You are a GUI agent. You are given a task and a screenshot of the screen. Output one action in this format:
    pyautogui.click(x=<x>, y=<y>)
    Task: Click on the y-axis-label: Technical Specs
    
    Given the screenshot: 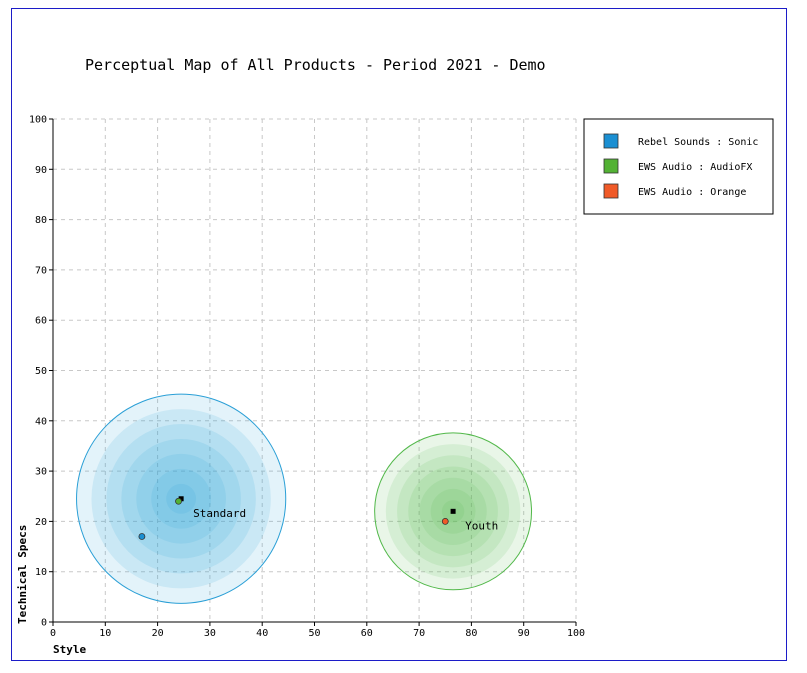 What is the action you would take?
    pyautogui.click(x=22, y=574)
    